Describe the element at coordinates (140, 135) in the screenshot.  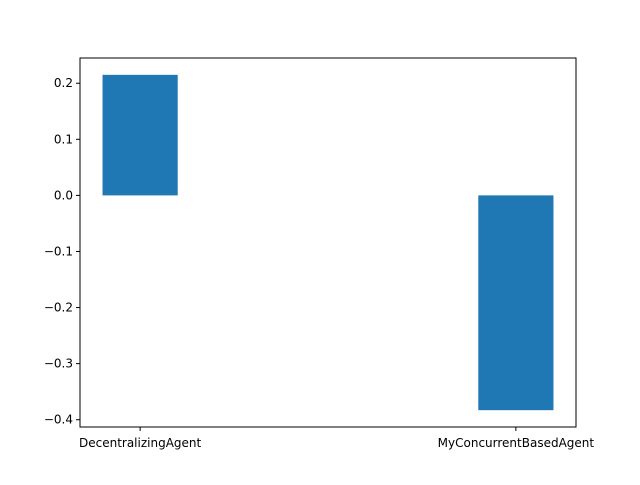
I see `bar-DecentralizingAgent` at that location.